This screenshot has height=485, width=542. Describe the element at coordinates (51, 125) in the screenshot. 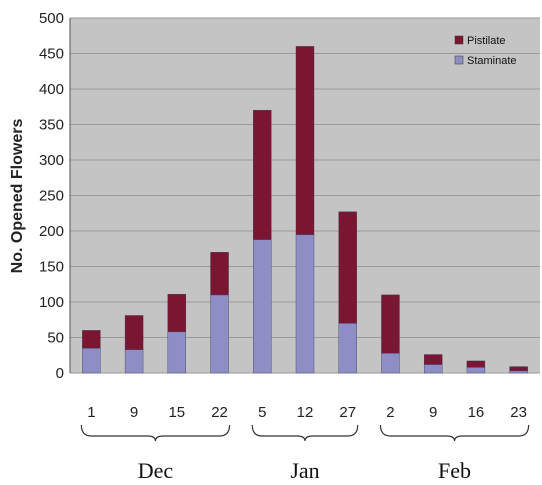

I see `y-tick-label: 350` at that location.